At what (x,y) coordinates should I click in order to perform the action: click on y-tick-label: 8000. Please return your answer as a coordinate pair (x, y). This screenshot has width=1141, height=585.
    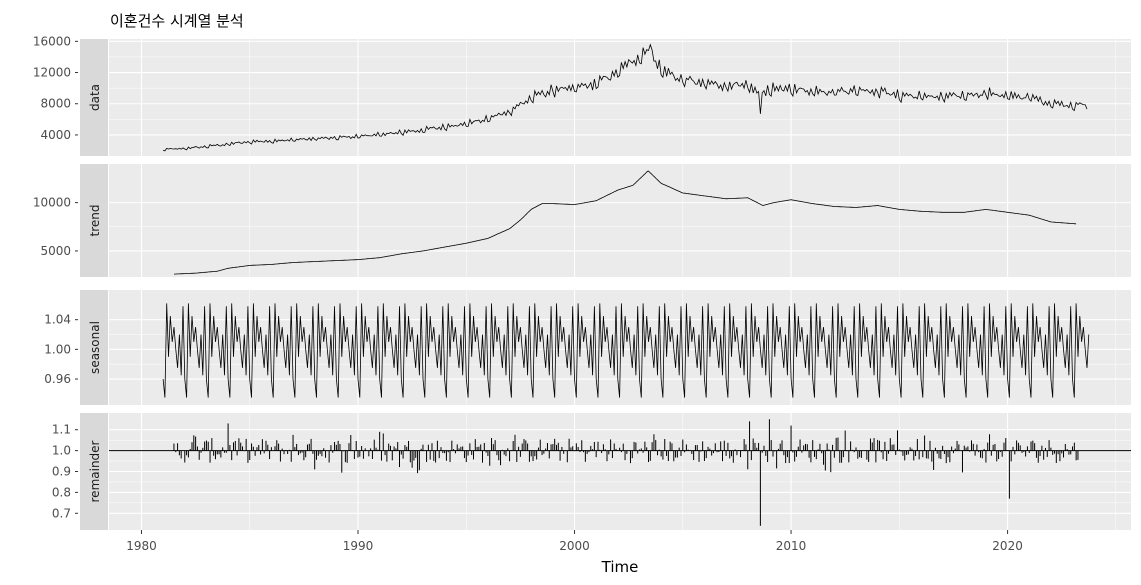
    Looking at the image, I should click on (55, 104).